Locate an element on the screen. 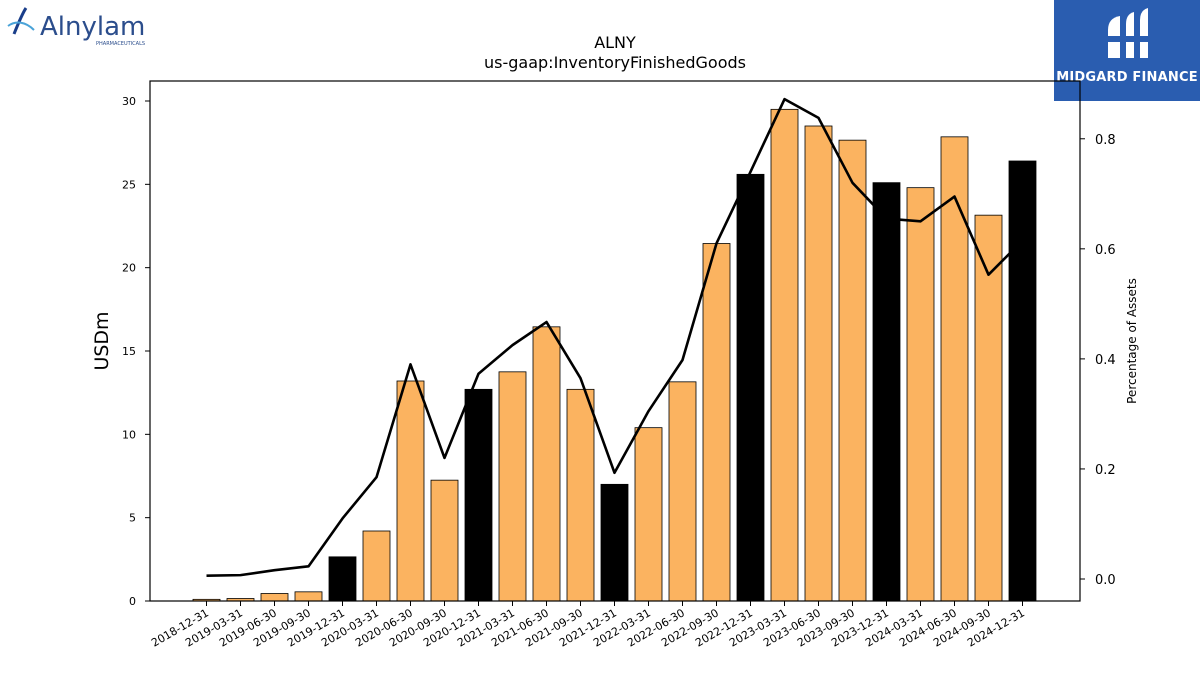 Image resolution: width=1200 pixels, height=675 pixels. y-tick-label: 30 is located at coordinates (129, 101).